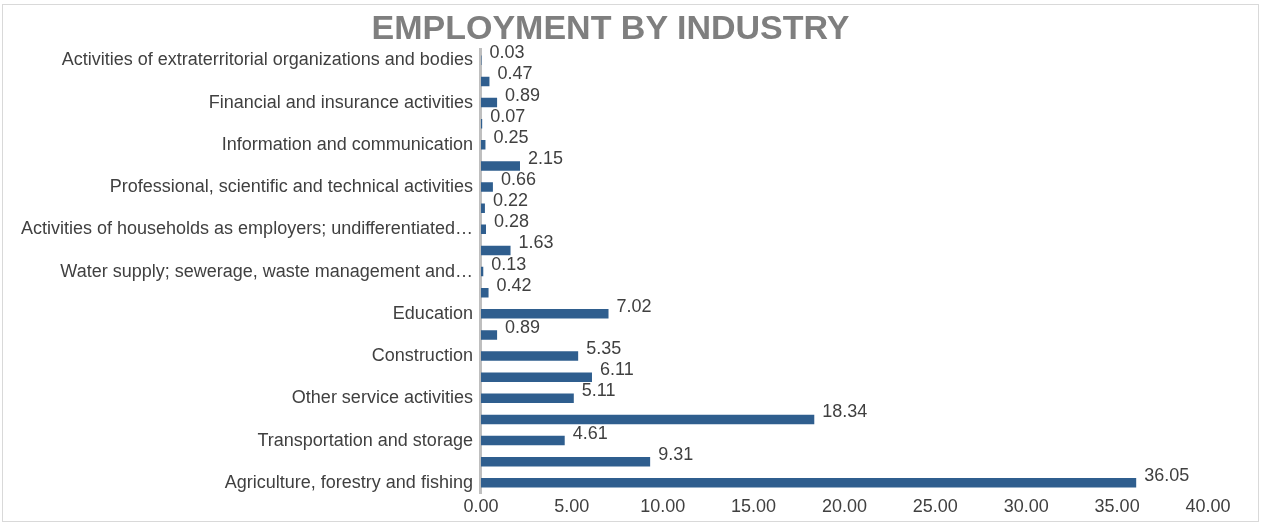 This screenshot has height=525, width=1263. I want to click on data-label: 18.34, so click(845, 411).